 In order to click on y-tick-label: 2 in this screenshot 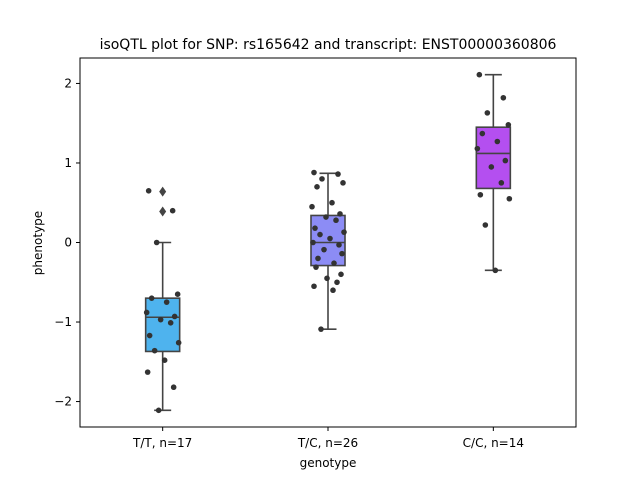, I will do `click(68, 83)`.